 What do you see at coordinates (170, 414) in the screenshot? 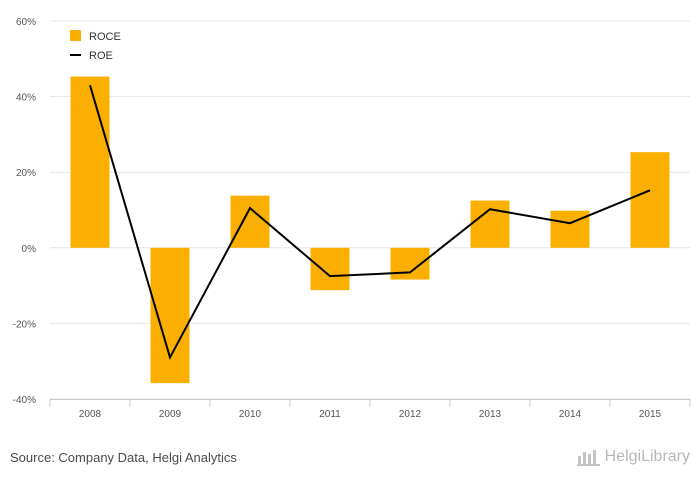
I see `x-tick-label: 2009` at bounding box center [170, 414].